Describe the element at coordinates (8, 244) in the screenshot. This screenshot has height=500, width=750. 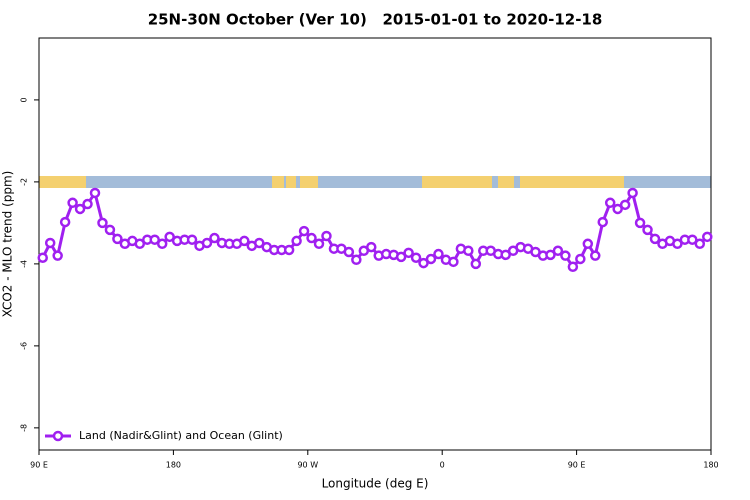
I see `y-axis-label: XCO2 - MLO trend (ppm)` at that location.